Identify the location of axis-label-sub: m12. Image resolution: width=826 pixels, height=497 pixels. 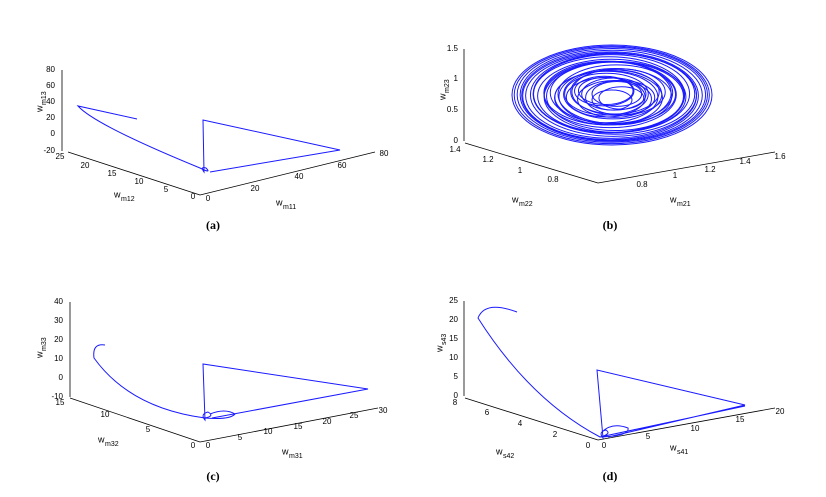
(128, 199).